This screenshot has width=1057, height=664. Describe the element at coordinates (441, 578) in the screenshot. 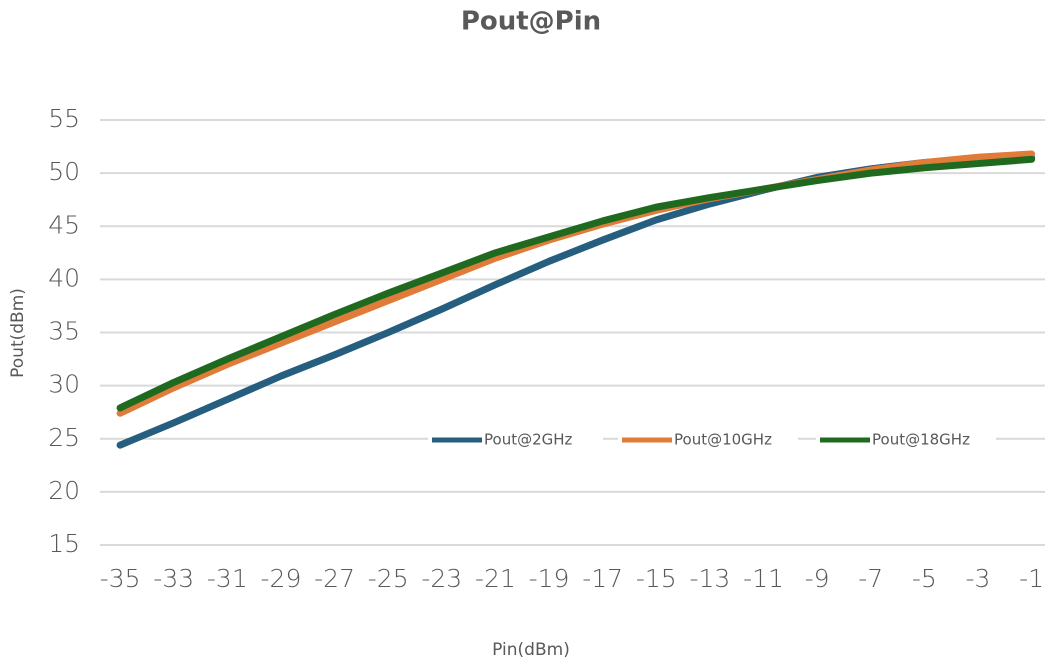

I see `x-tick-label: -23` at that location.